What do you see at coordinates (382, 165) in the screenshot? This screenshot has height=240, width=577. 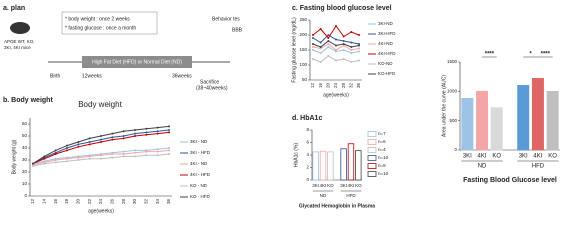 I see `legend-label: n=8` at bounding box center [382, 165].